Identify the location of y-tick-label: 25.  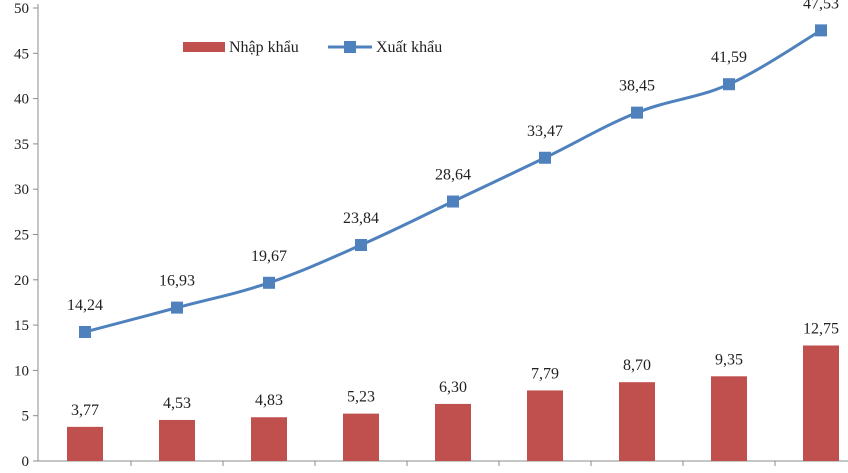
(21, 236).